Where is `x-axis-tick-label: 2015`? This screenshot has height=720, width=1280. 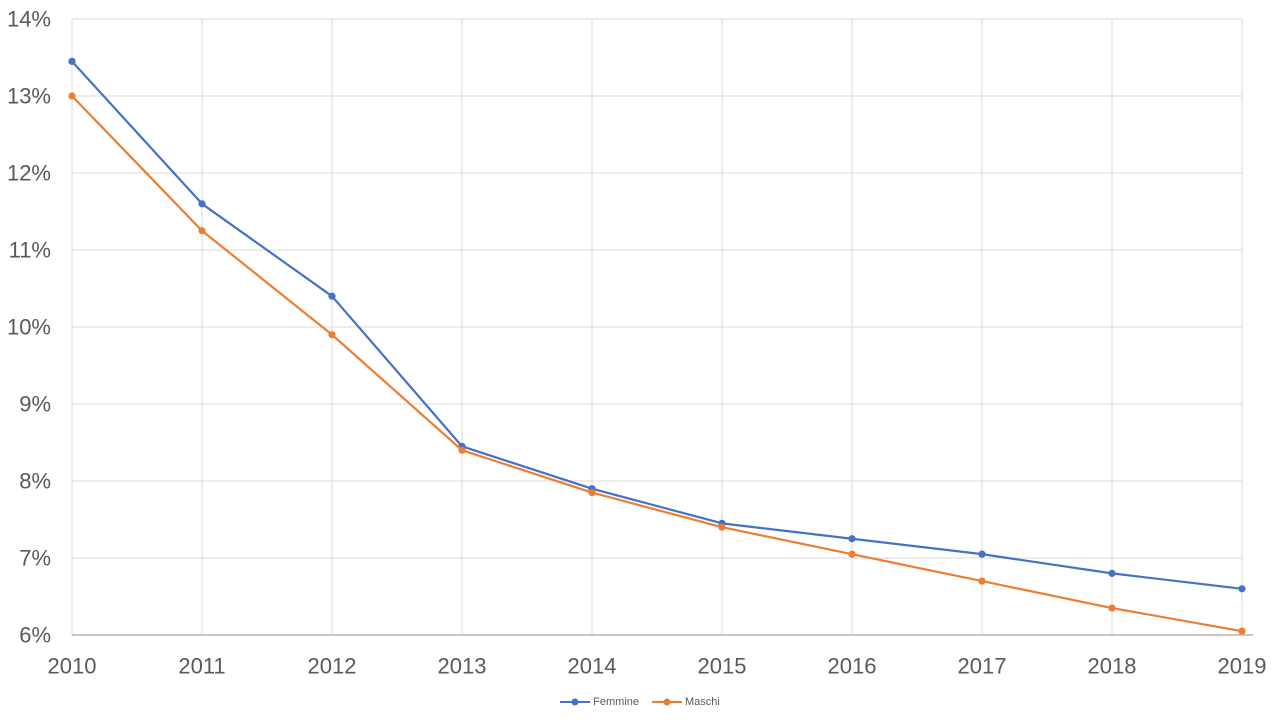
x-axis-tick-label: 2015 is located at coordinates (722, 666).